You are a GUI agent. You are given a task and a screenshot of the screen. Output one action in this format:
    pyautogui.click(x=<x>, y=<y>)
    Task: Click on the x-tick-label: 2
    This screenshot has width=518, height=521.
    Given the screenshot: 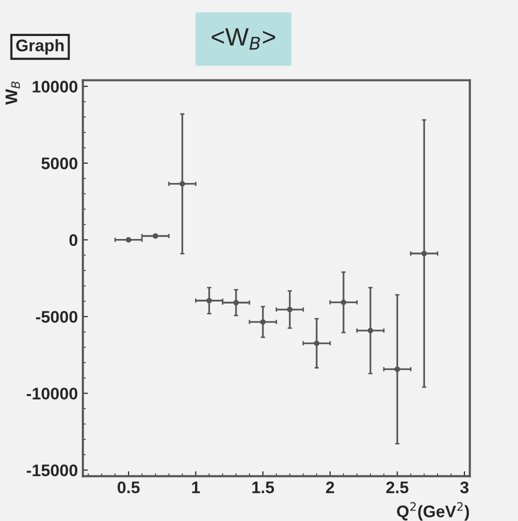 What is the action you would take?
    pyautogui.click(x=330, y=487)
    